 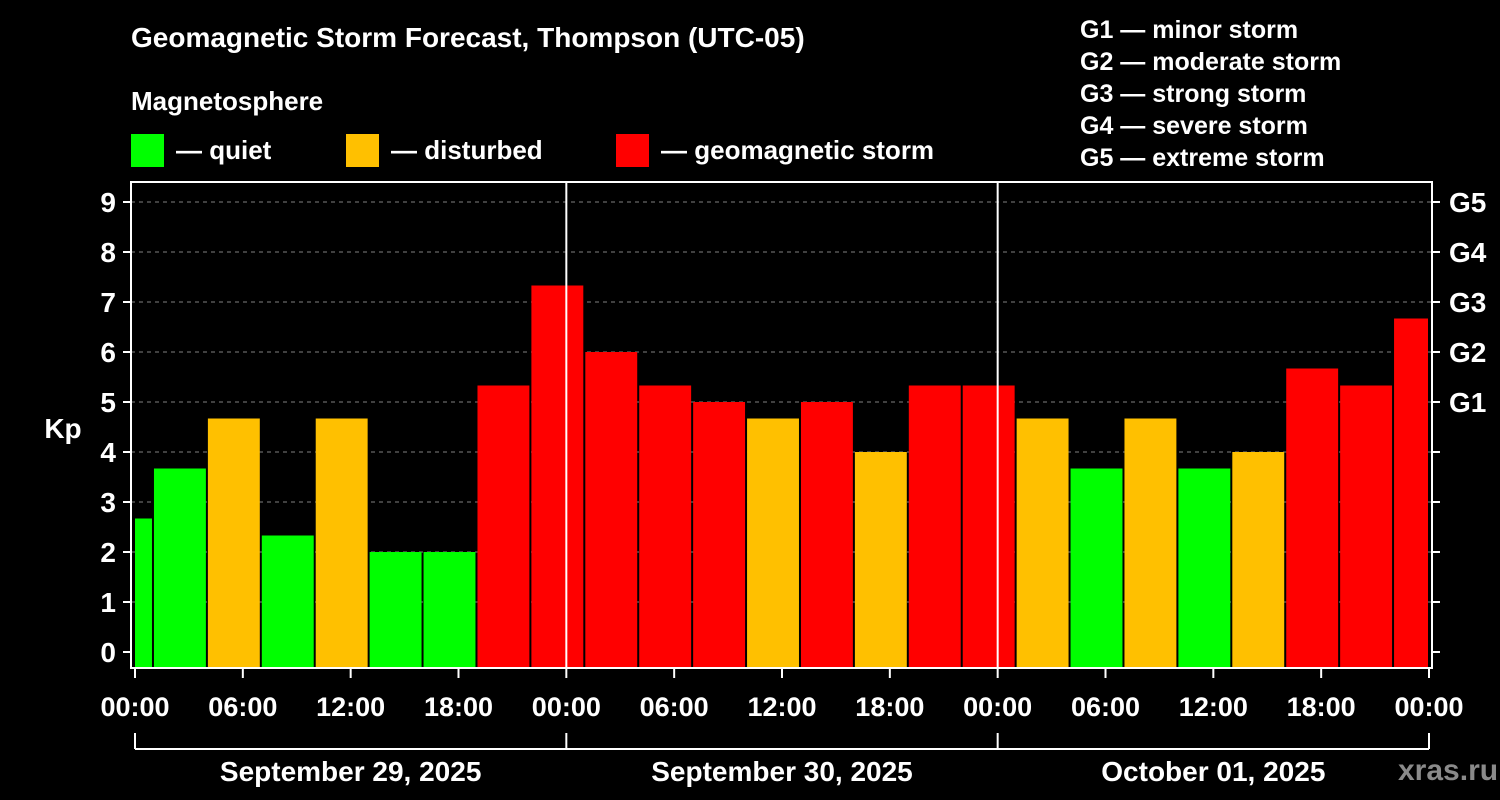 I want to click on x-tick-label-7: 18:00, so click(x=889, y=707).